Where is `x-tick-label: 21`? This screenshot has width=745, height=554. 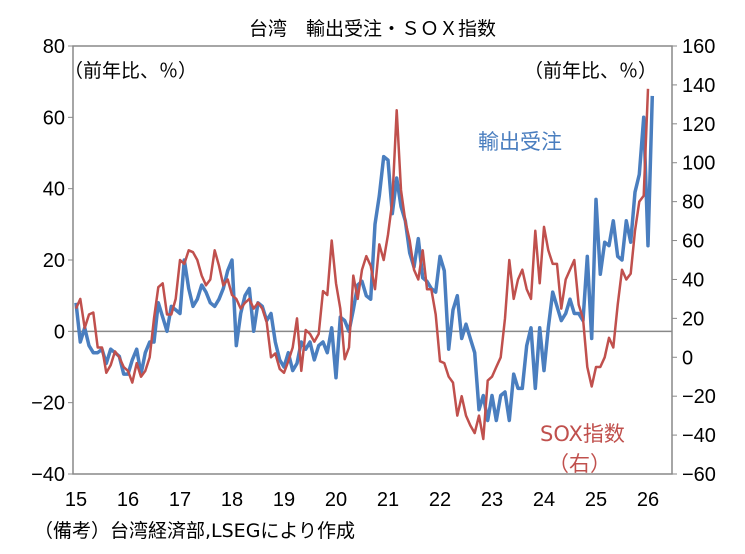
x-tick-label: 21 is located at coordinates (388, 500).